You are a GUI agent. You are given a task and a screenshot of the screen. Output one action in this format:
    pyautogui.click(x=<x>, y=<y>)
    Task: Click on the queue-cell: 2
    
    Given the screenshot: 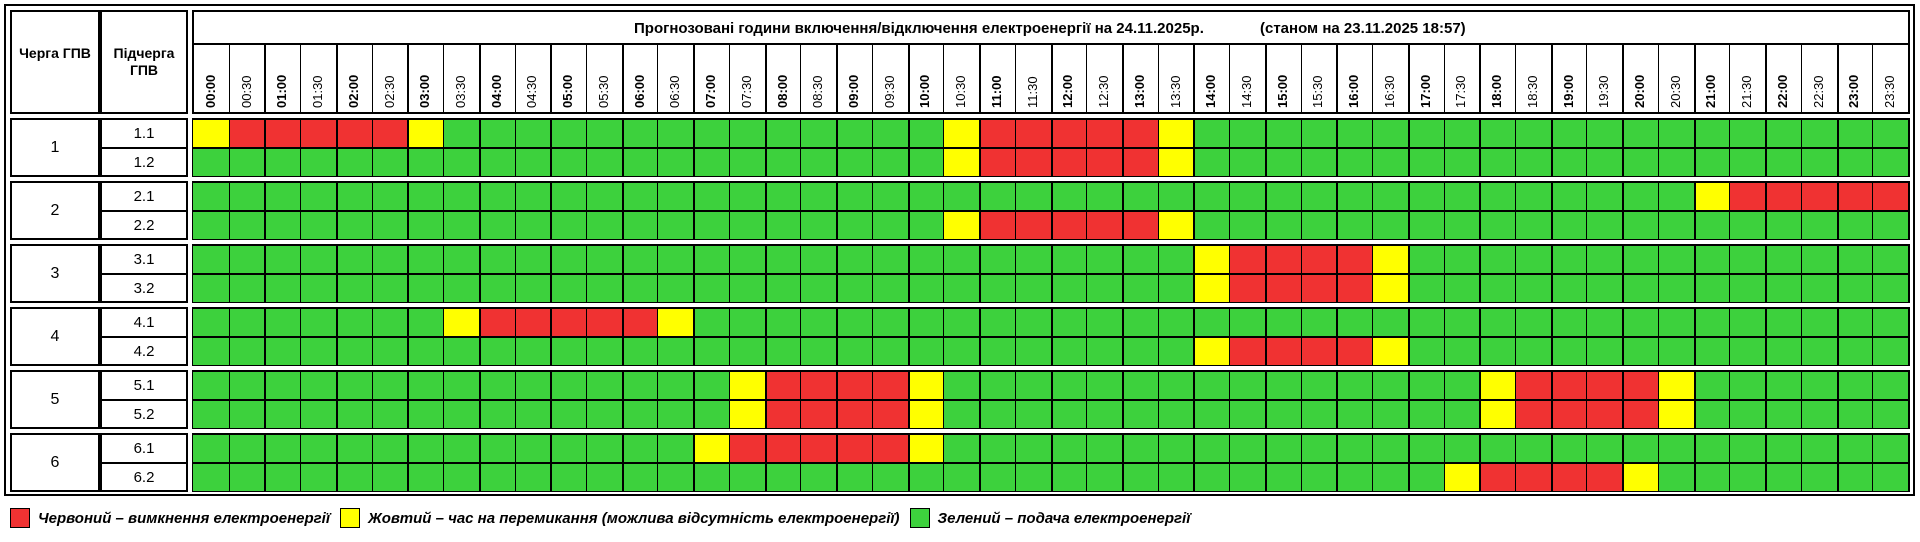 What is the action you would take?
    pyautogui.click(x=55, y=210)
    